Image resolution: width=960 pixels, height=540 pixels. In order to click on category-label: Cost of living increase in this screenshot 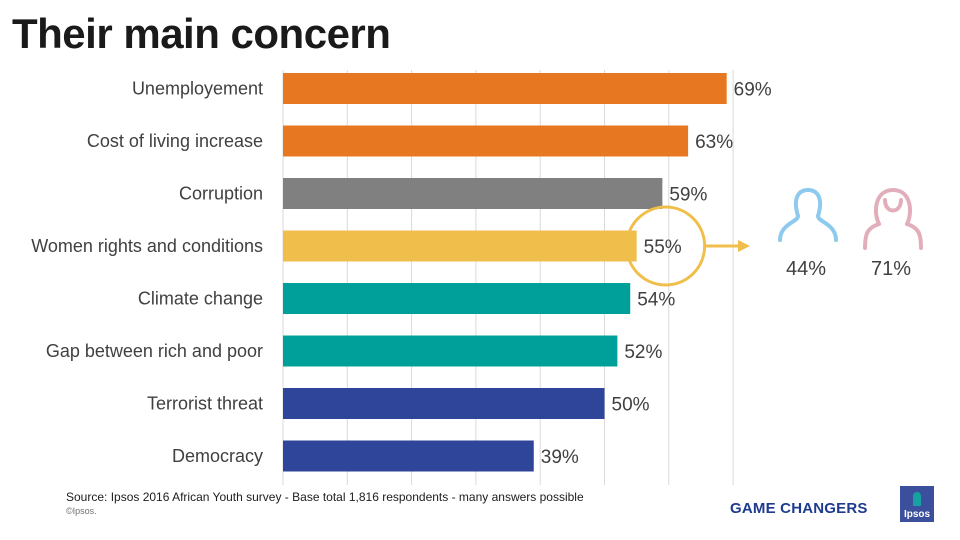, I will do `click(175, 141)`.